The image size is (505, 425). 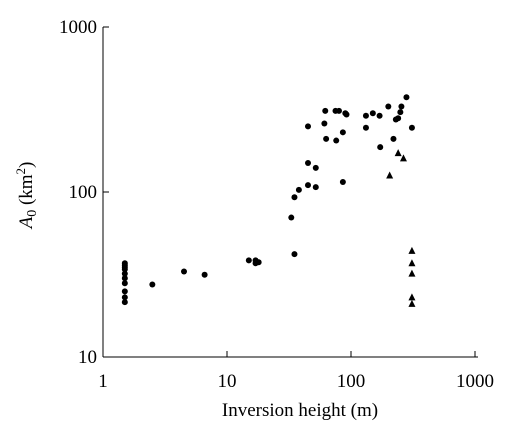 I want to click on x-tick-label: 1, so click(x=103, y=381).